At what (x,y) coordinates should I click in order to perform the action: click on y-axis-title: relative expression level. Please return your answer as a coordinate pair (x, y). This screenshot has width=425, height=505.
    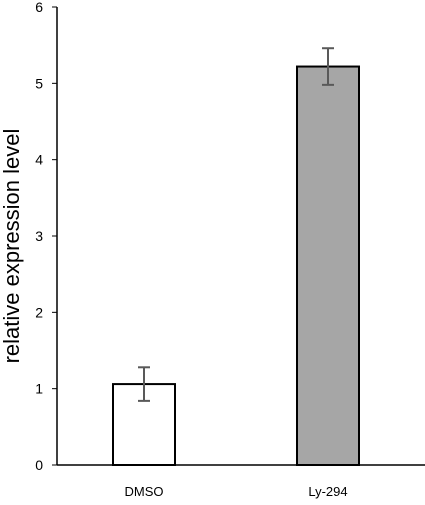
    Looking at the image, I should click on (12, 246).